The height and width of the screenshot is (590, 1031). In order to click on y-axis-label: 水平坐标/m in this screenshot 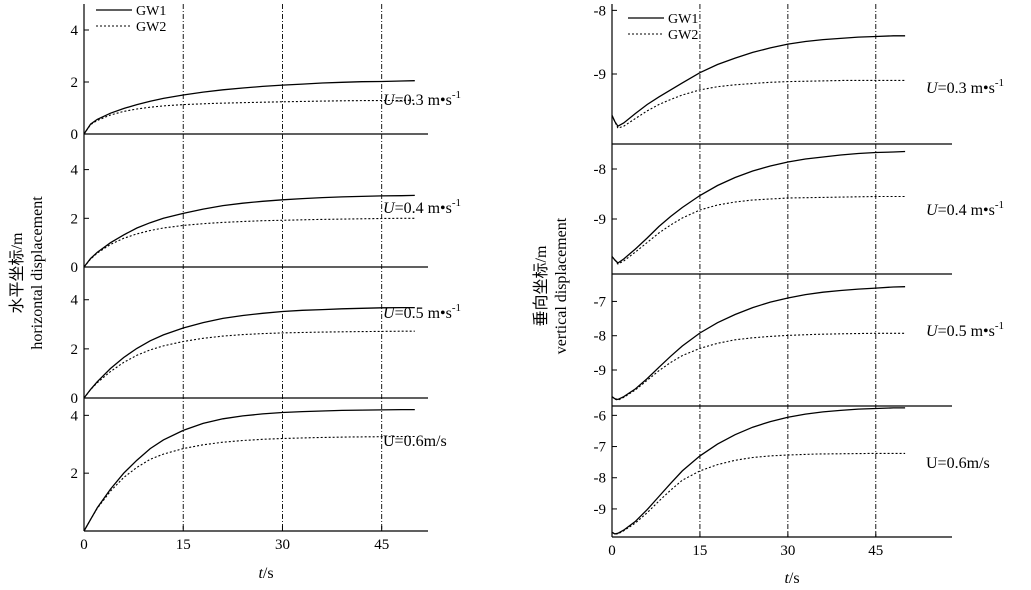, I will do `click(17, 272)`.